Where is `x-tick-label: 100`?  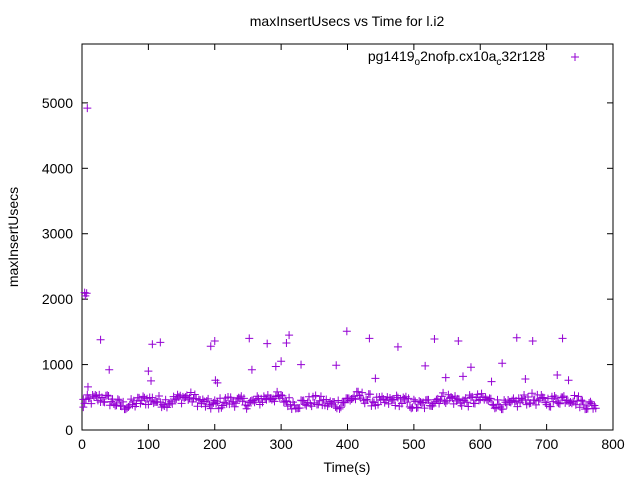 x-tick-label: 100 is located at coordinates (149, 444).